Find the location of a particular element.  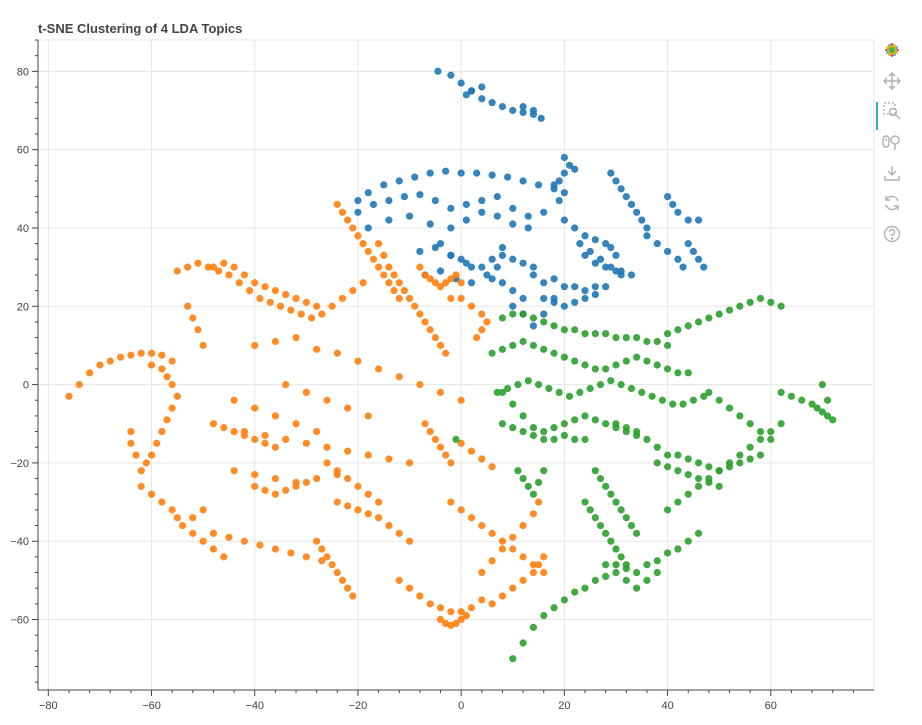

reset-tool-icon is located at coordinates (892, 203).